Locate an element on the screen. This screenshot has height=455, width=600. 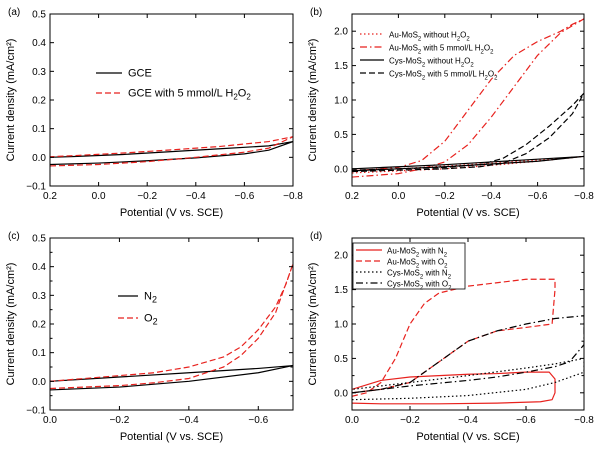
legend-label-3: Cys-MoS2 with N2 is located at coordinates (419, 275).